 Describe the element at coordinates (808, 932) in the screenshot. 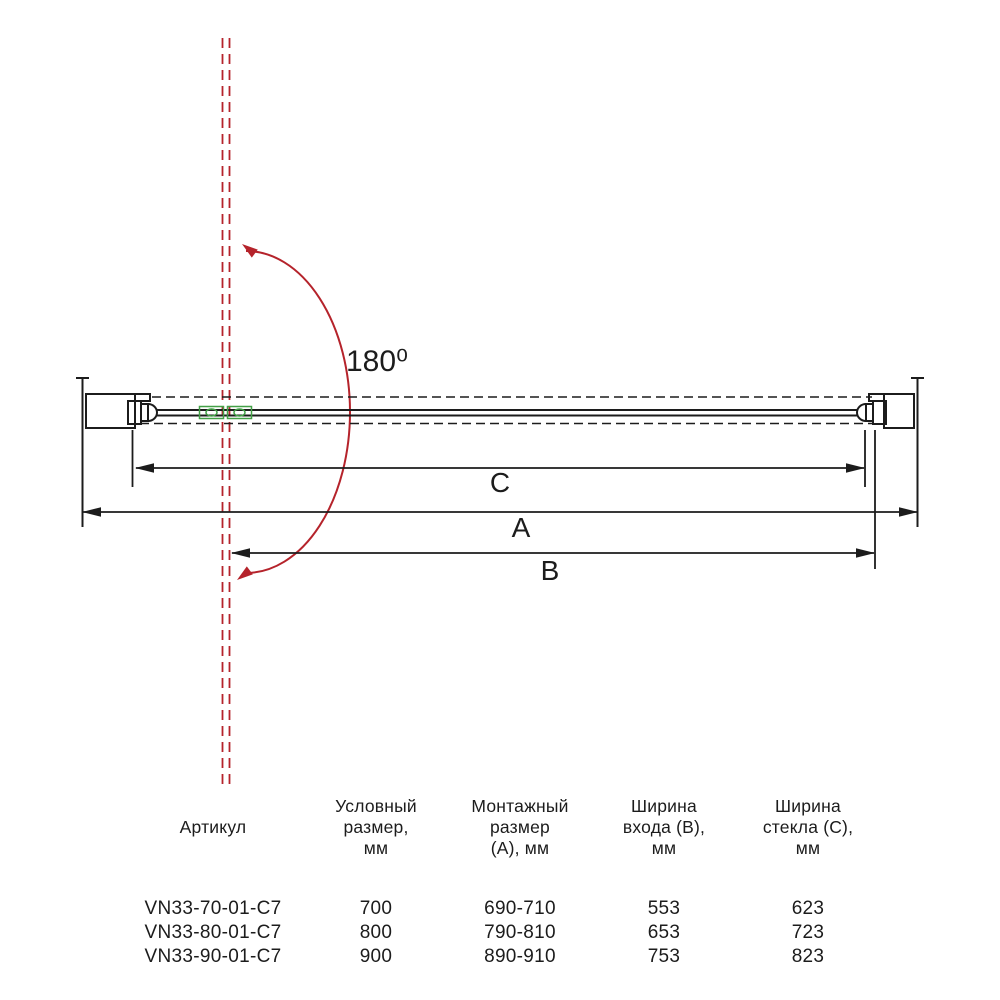

I see `cell-glass-width: 723` at that location.